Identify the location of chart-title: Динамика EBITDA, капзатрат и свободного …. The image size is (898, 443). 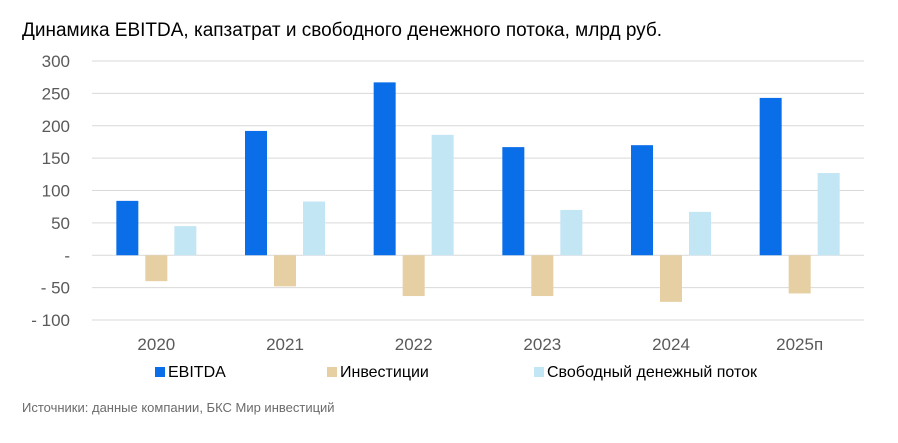
(342, 30).